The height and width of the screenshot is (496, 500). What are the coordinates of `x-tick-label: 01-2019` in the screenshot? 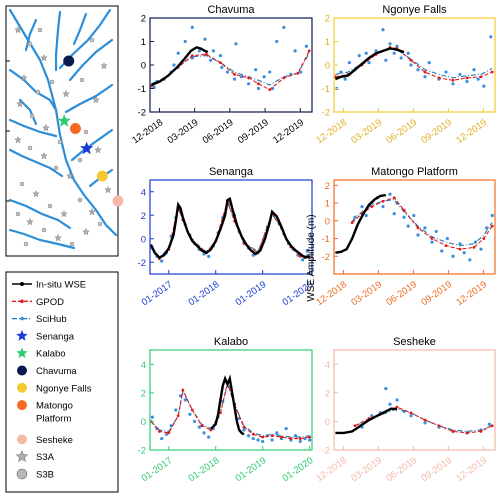 It's located at (251, 293).